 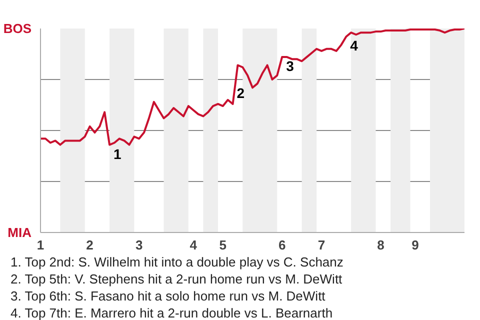 I want to click on x-tick-label: 4, so click(x=194, y=245).